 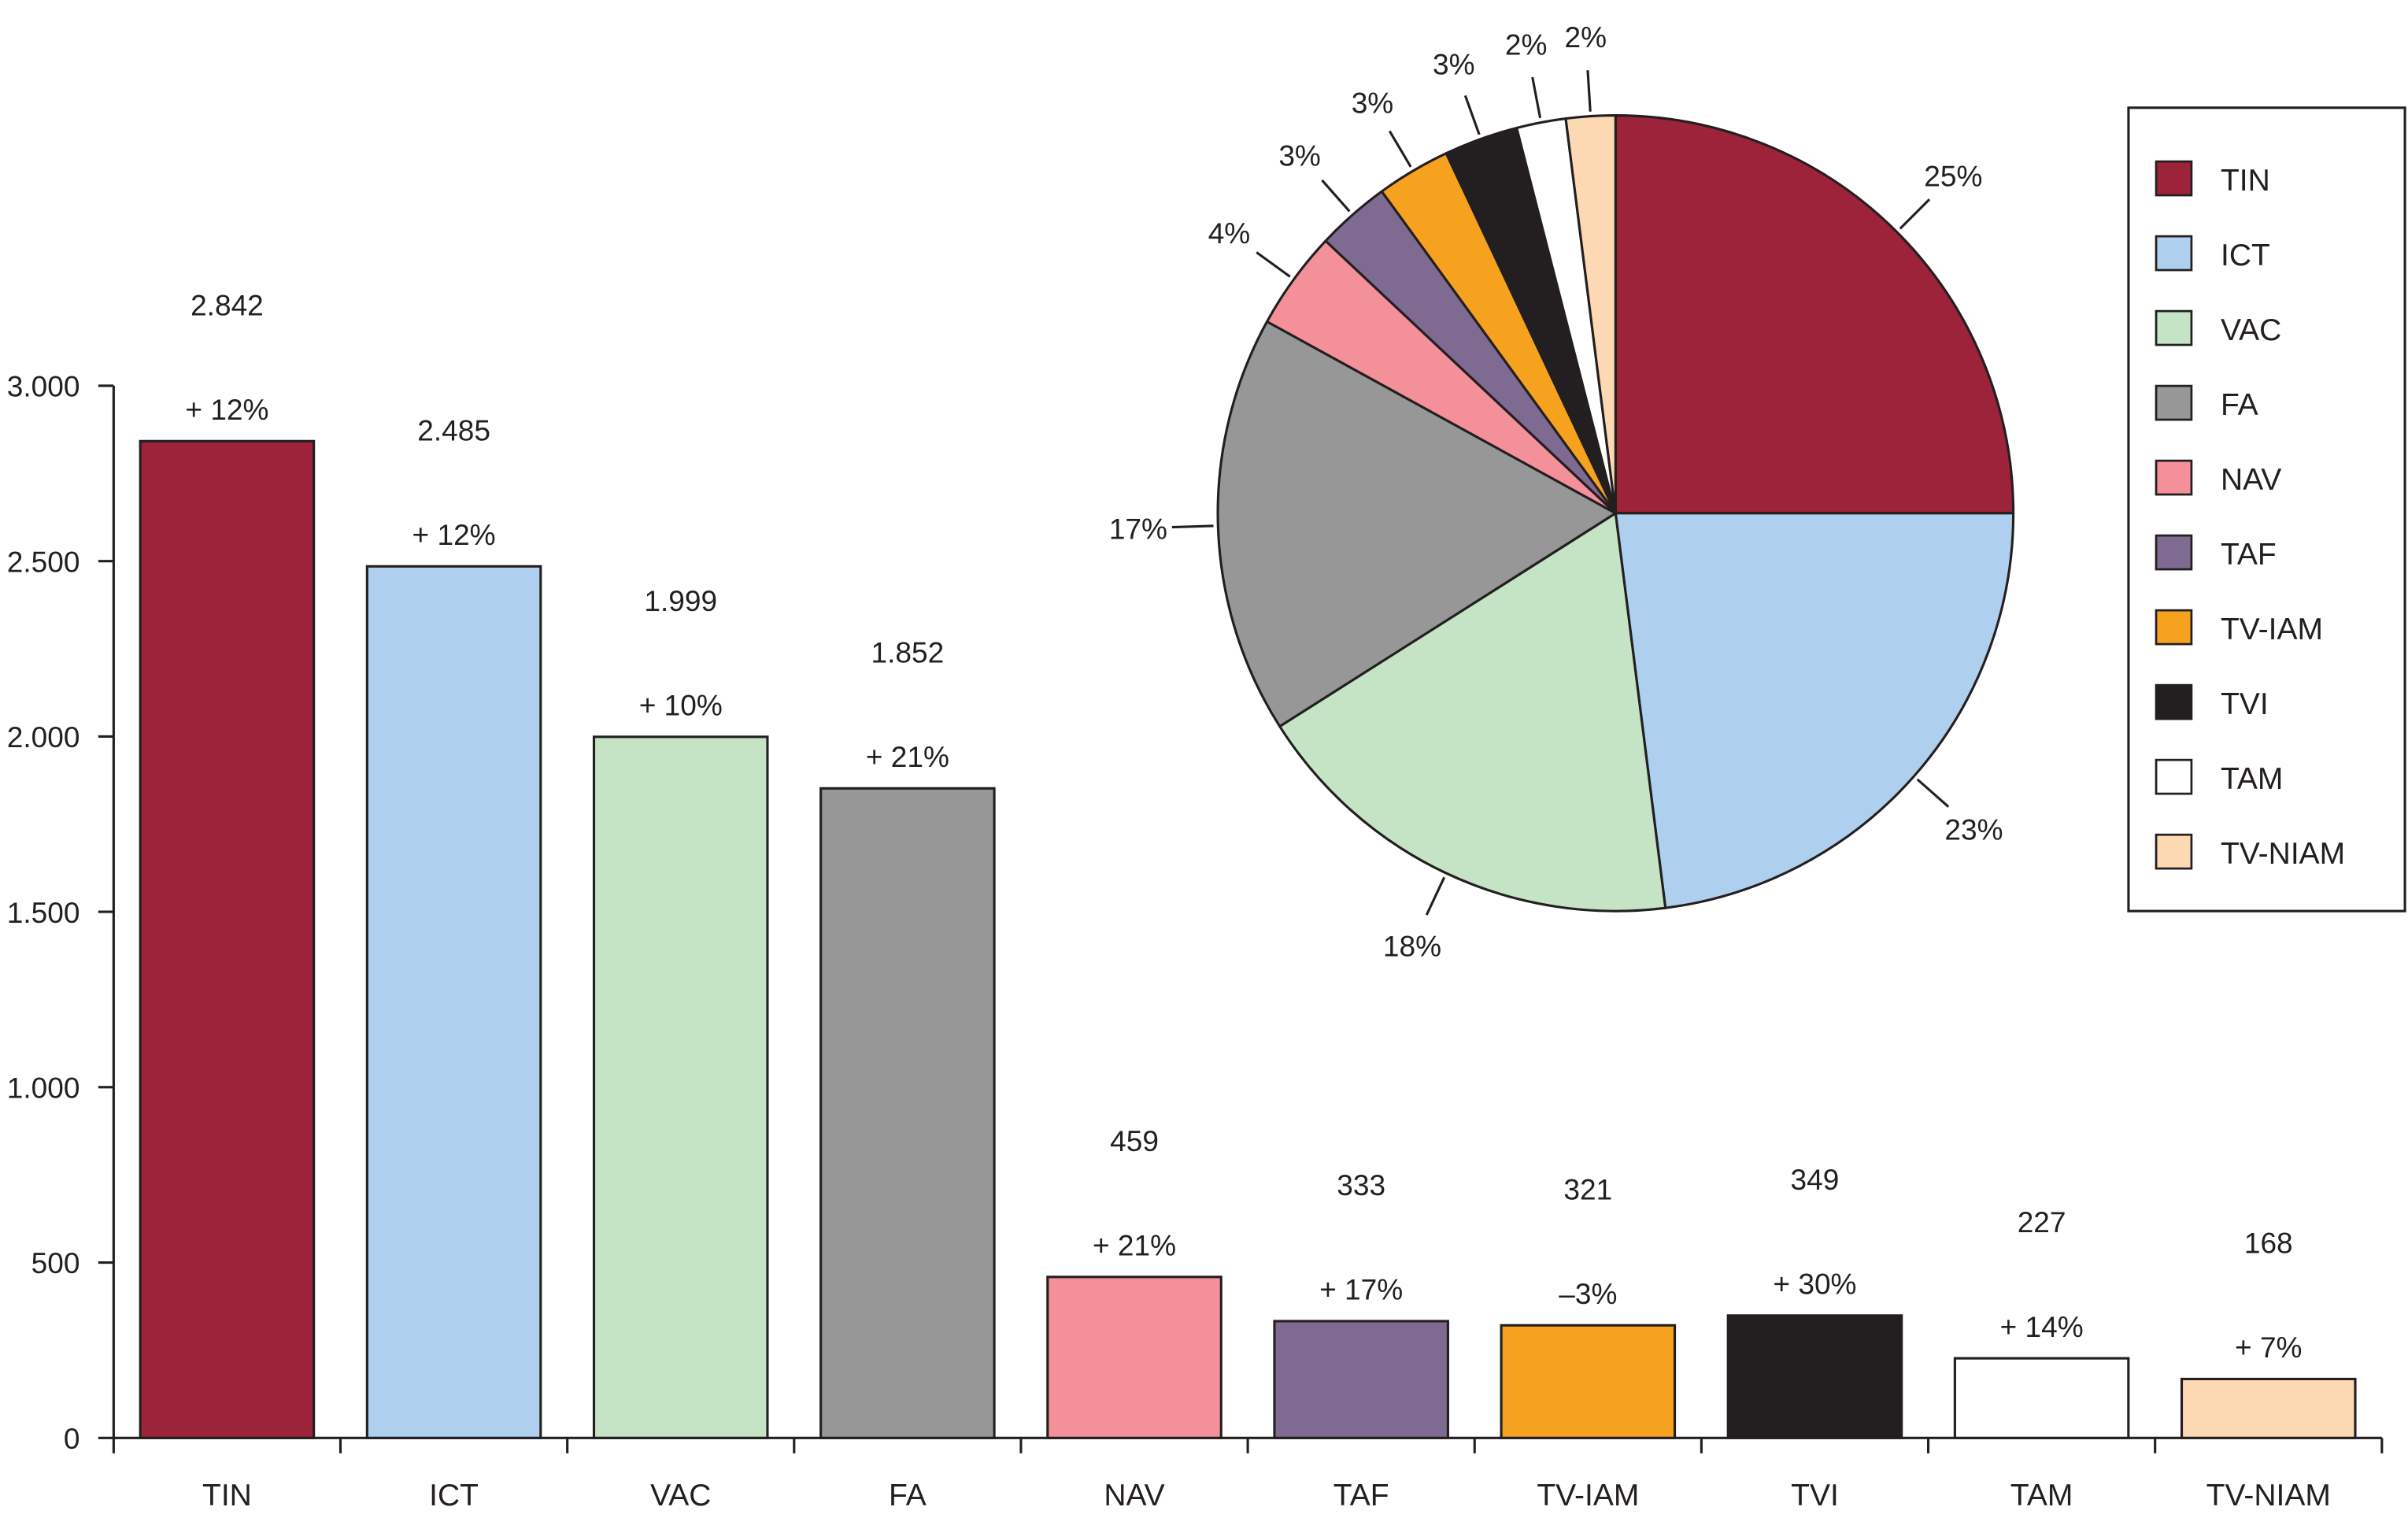 I want to click on pie-slice-ict, so click(x=1814, y=710).